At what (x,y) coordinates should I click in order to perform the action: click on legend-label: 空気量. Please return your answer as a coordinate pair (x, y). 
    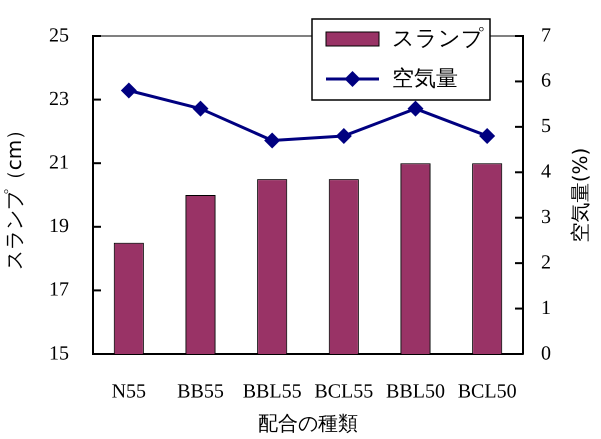
    Looking at the image, I should click on (425, 79).